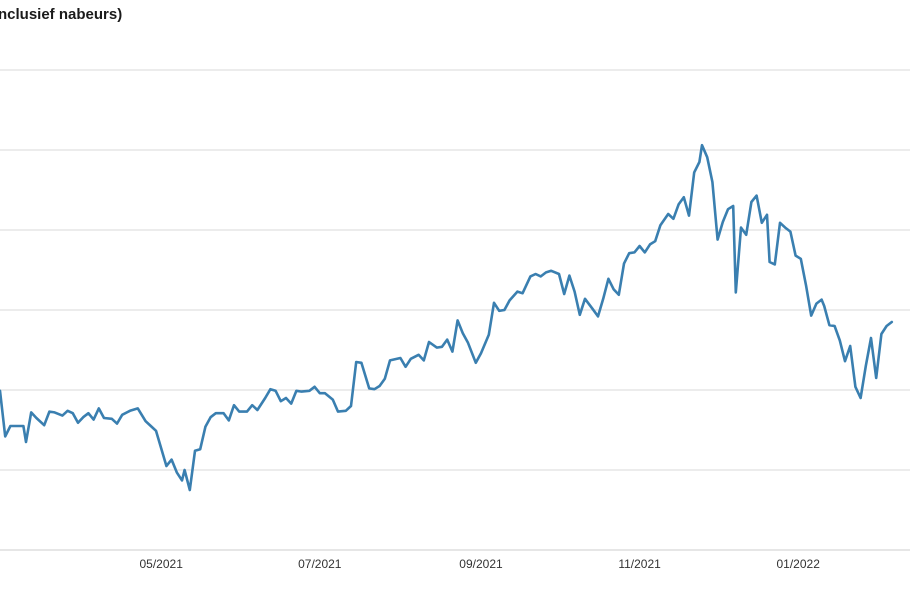  What do you see at coordinates (320, 564) in the screenshot?
I see `x-tick-label: 07/2021` at bounding box center [320, 564].